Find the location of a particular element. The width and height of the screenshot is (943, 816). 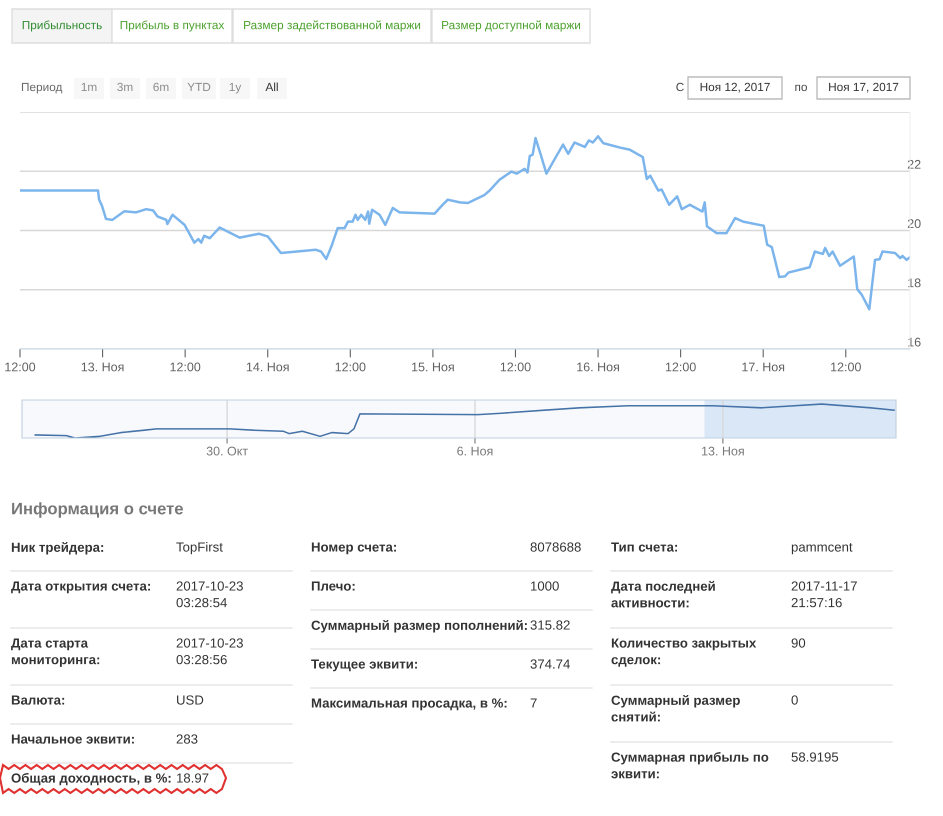

text: 58.9195 is located at coordinates (815, 757).